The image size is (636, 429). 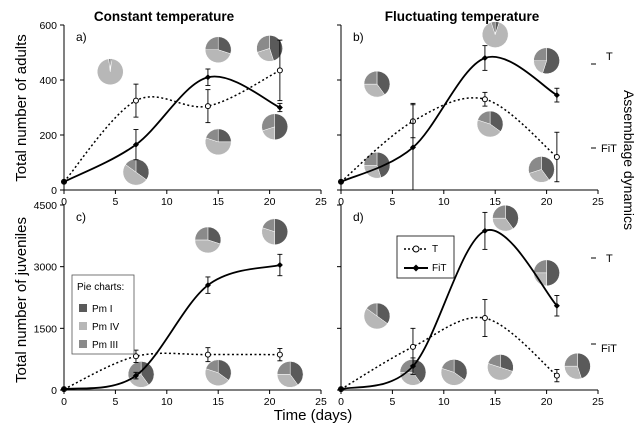 I want to click on title-constant: Constant temperature, so click(x=164, y=16).